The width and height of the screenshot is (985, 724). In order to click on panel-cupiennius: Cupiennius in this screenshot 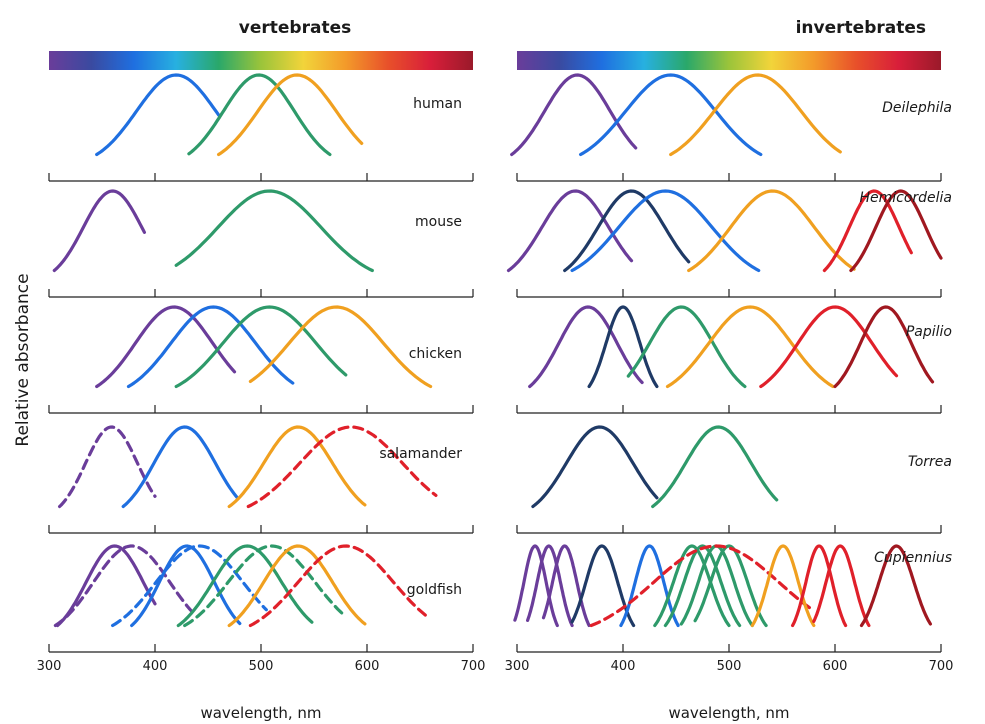, I will do `click(732, 598)`.